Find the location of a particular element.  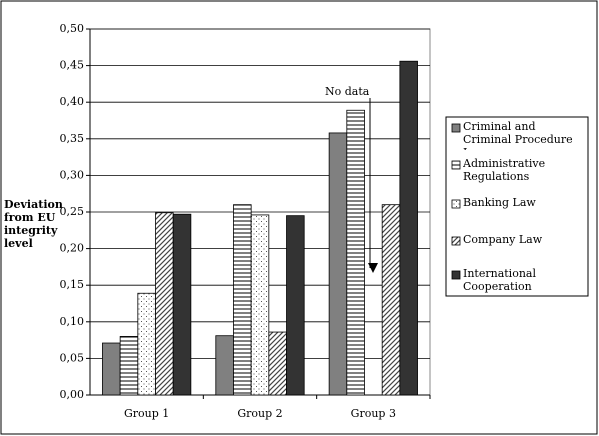

legend-label: Administrative Regulations is located at coordinates (504, 170).